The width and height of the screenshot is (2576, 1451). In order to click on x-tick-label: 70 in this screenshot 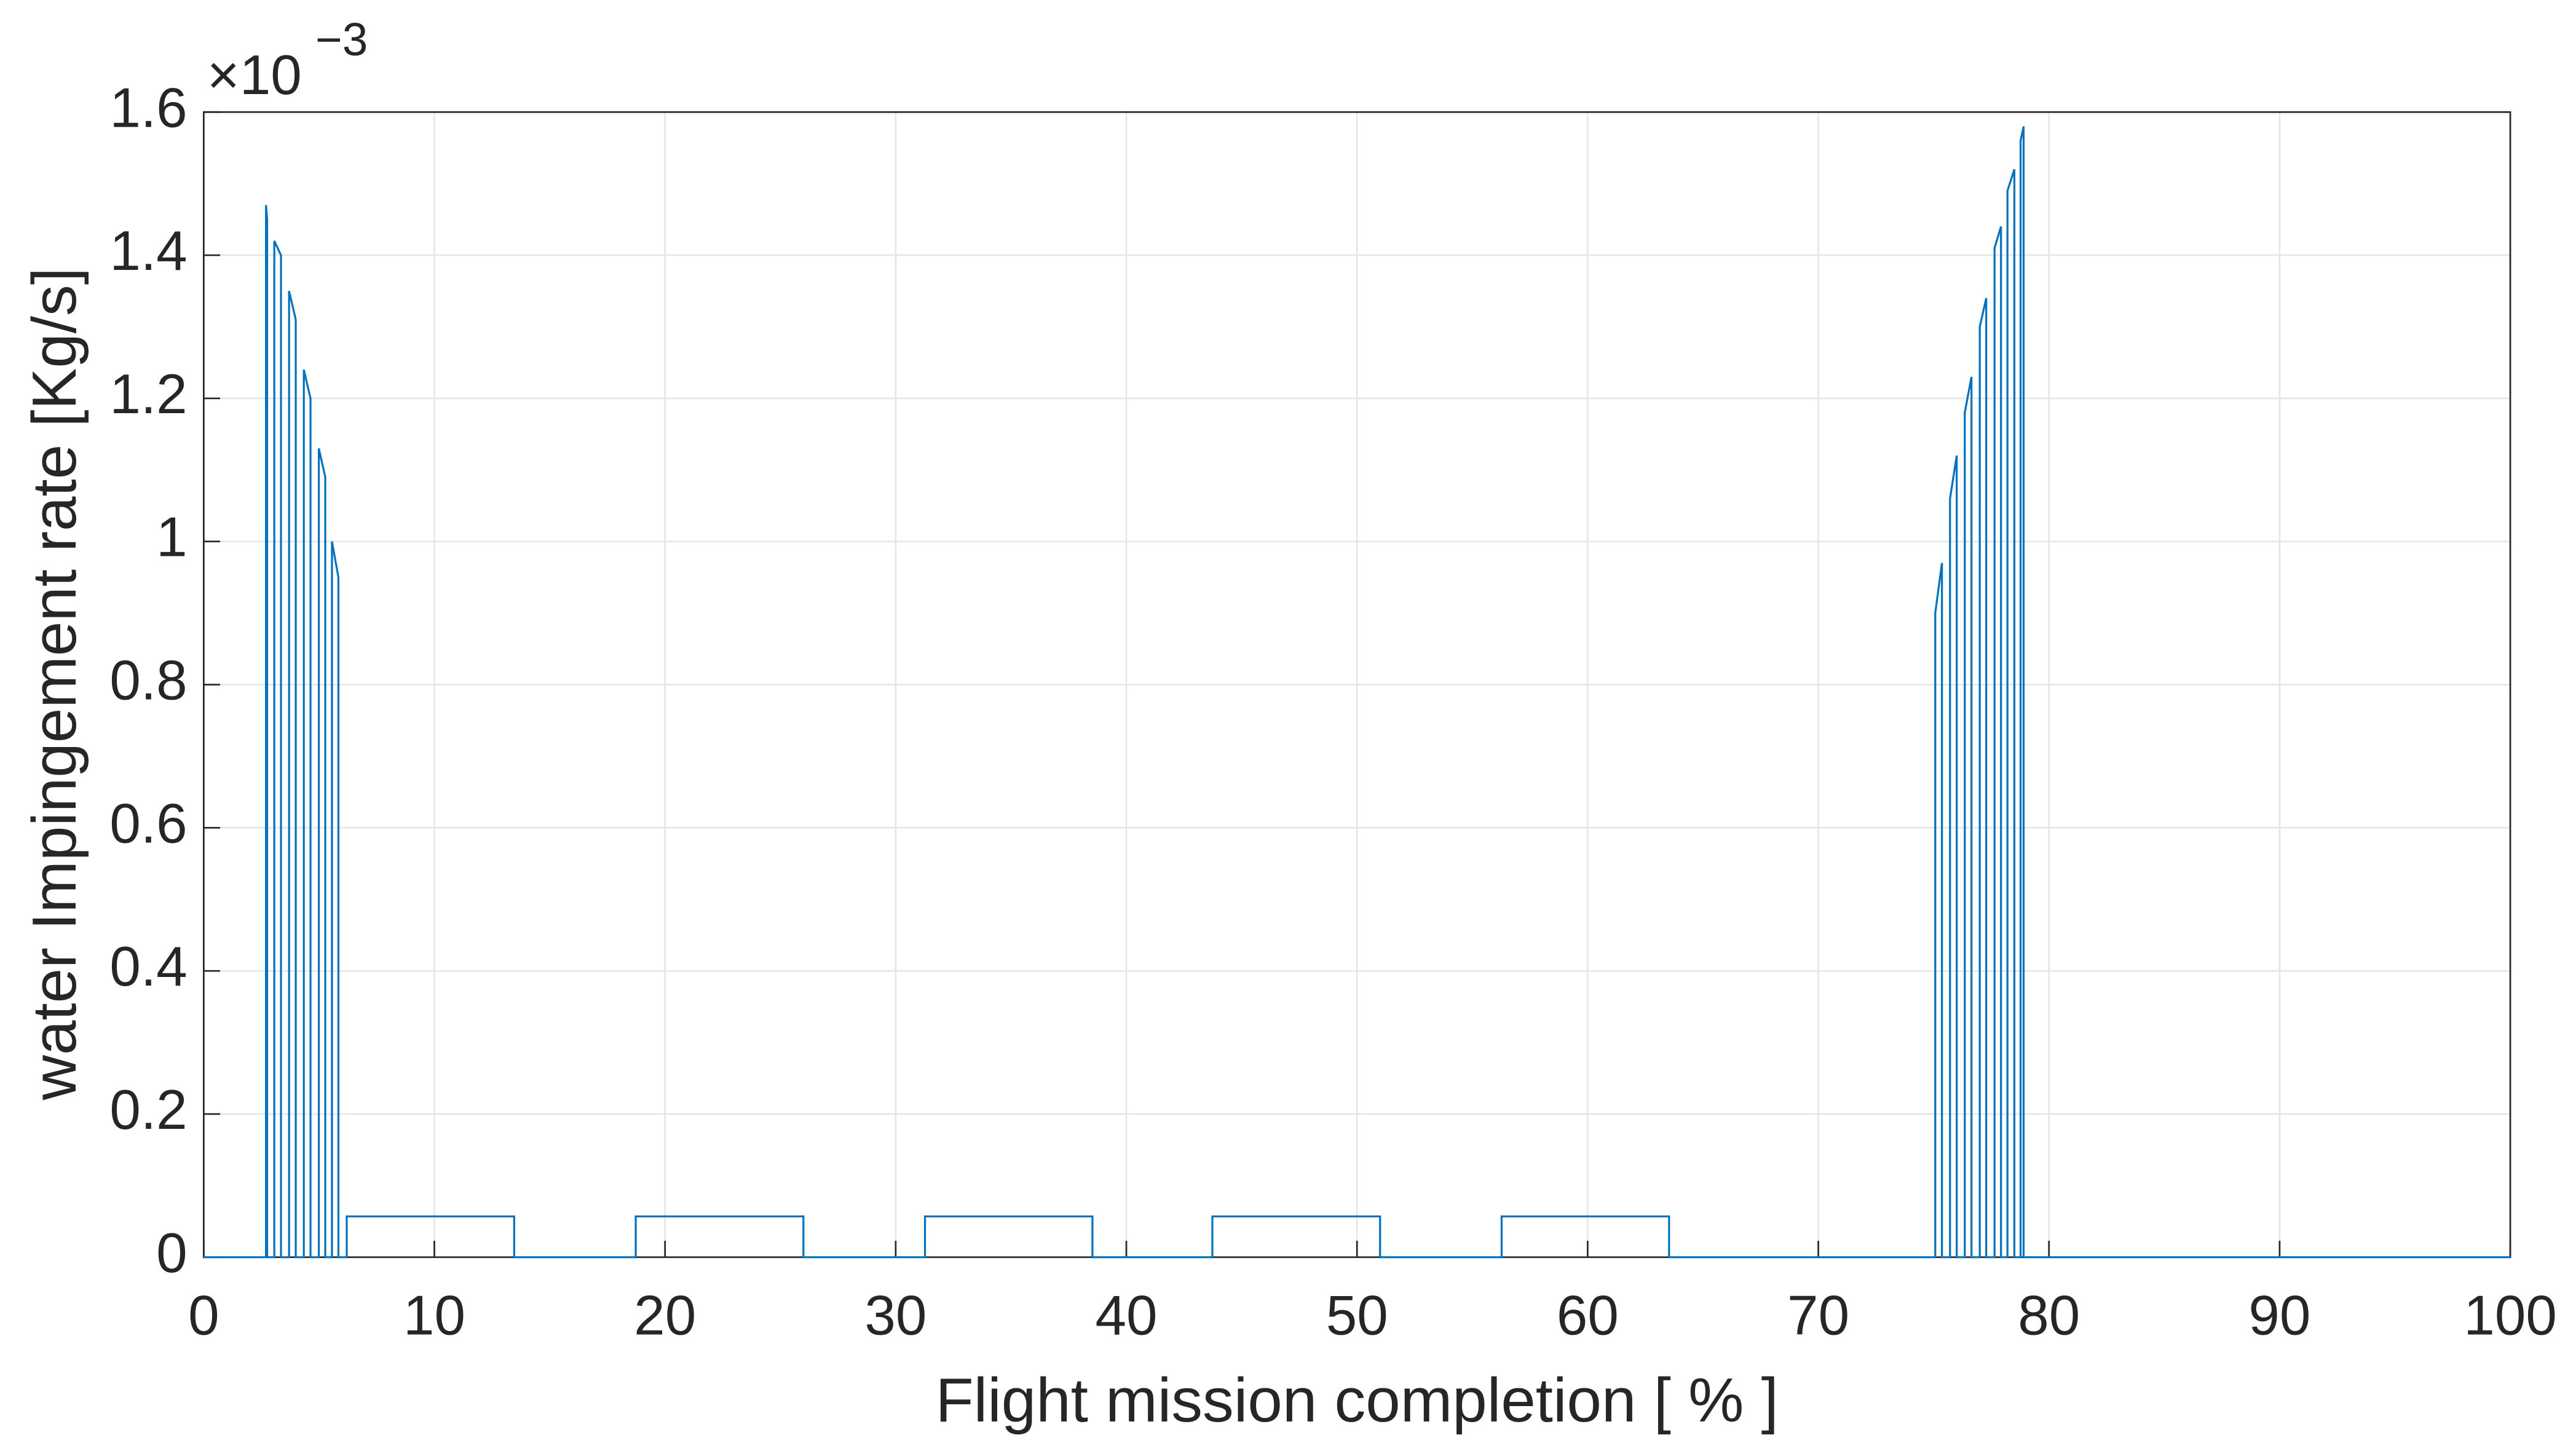, I will do `click(1818, 1315)`.